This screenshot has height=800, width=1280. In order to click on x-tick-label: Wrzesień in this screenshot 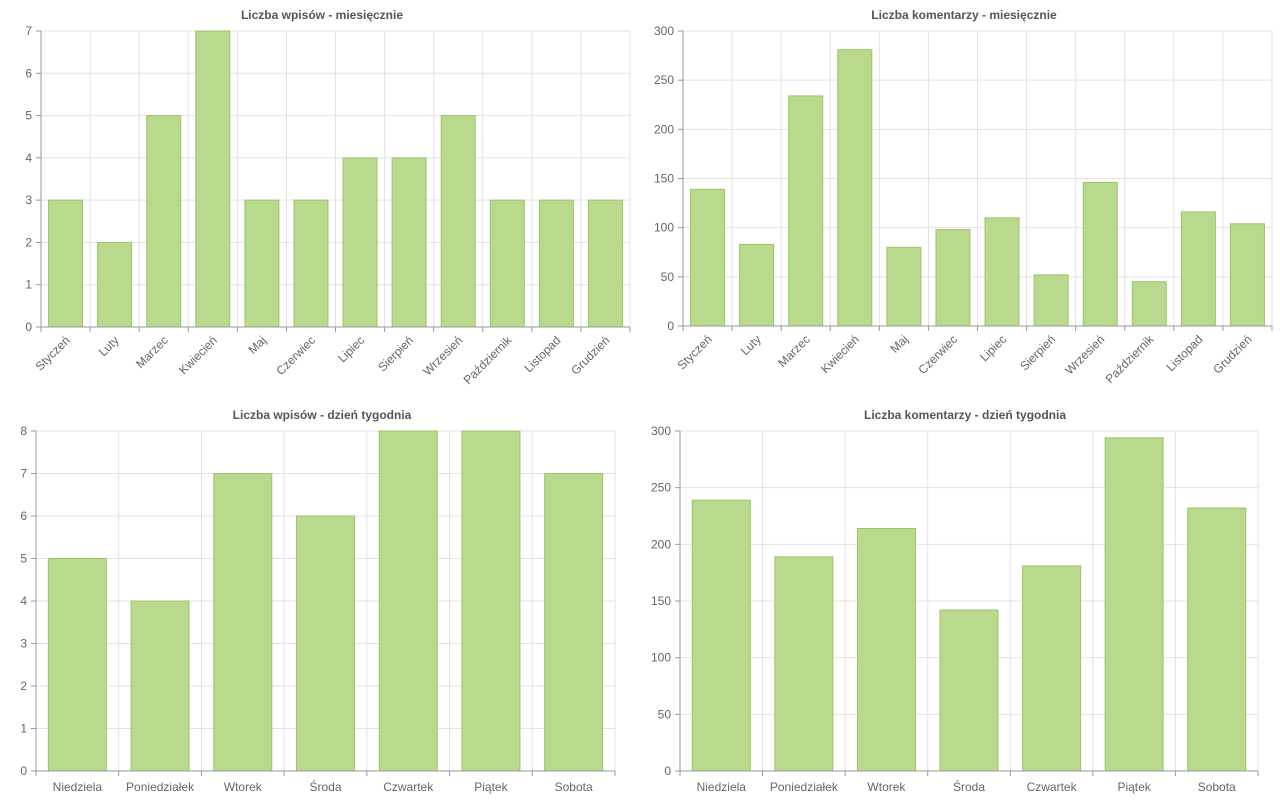, I will do `click(1084, 354)`.